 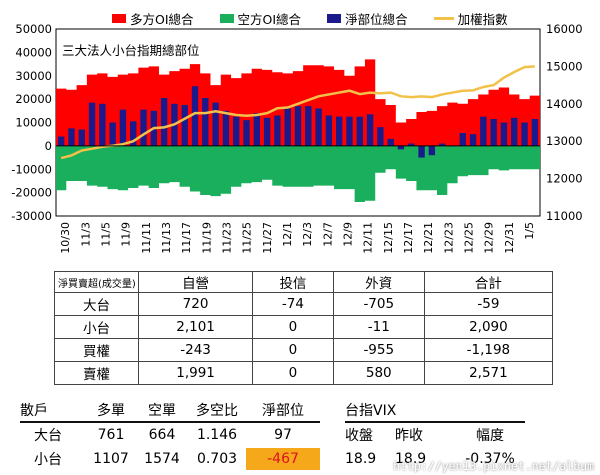 I want to click on table-cell: 2,101, so click(x=195, y=327).